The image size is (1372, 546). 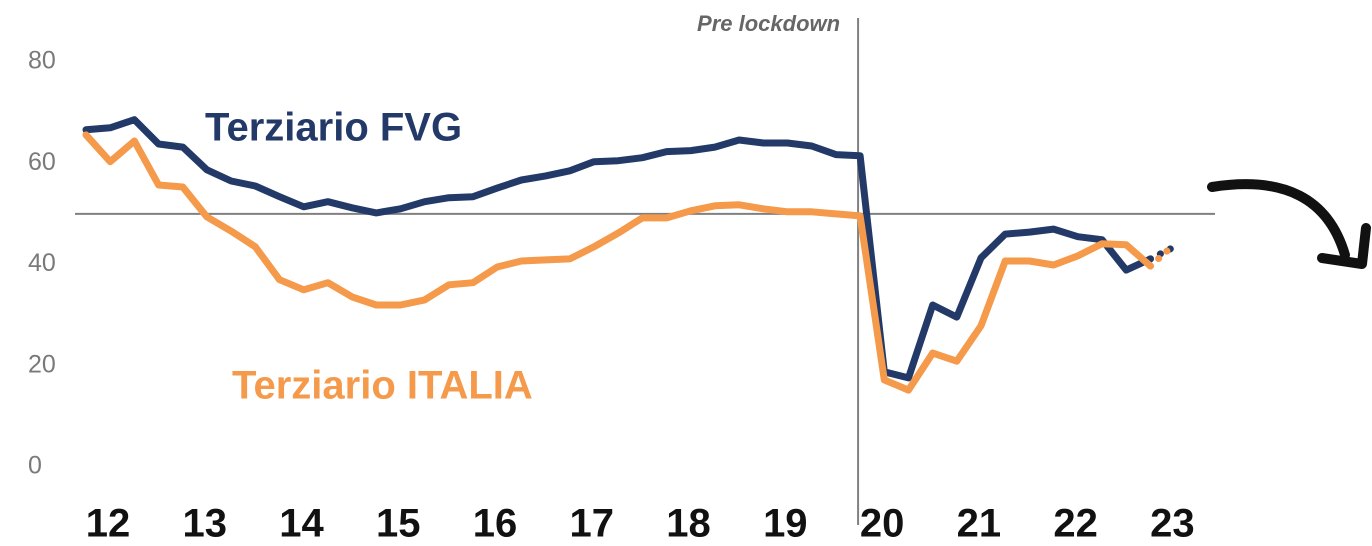 I want to click on x-tick-label: 15, so click(x=398, y=524).